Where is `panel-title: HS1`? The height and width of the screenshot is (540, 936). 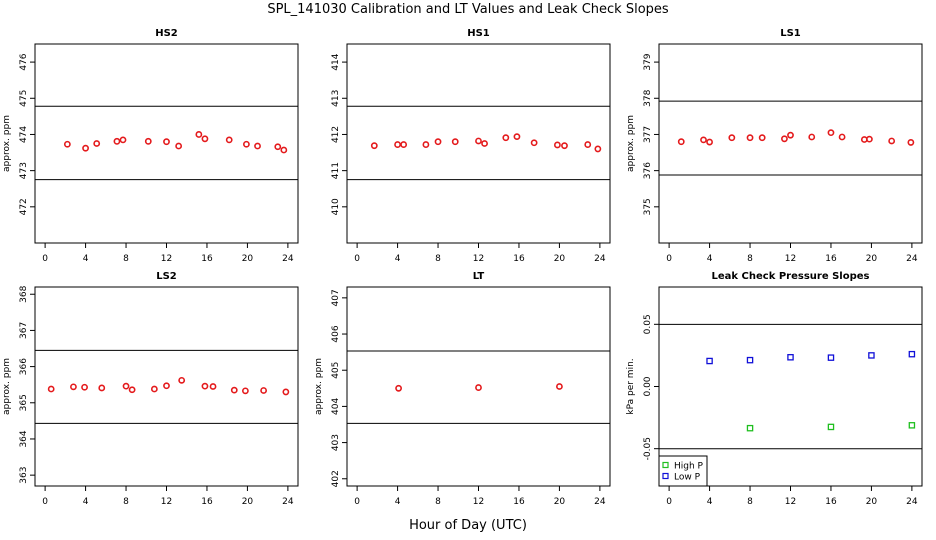 panel-title: HS1 is located at coordinates (478, 33).